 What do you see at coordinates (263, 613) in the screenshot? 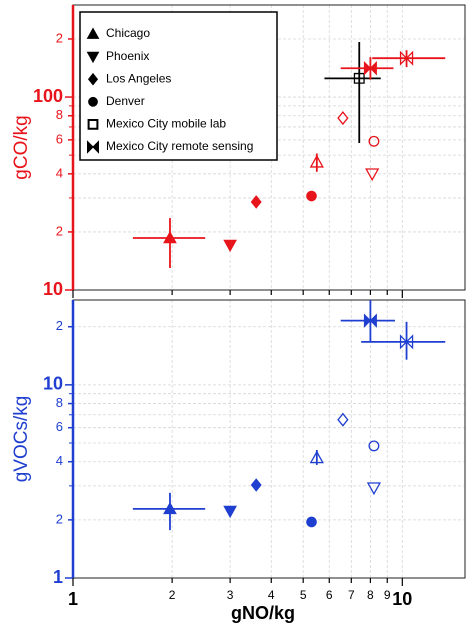
I see `x-axis-label: gNO/kg` at bounding box center [263, 613].